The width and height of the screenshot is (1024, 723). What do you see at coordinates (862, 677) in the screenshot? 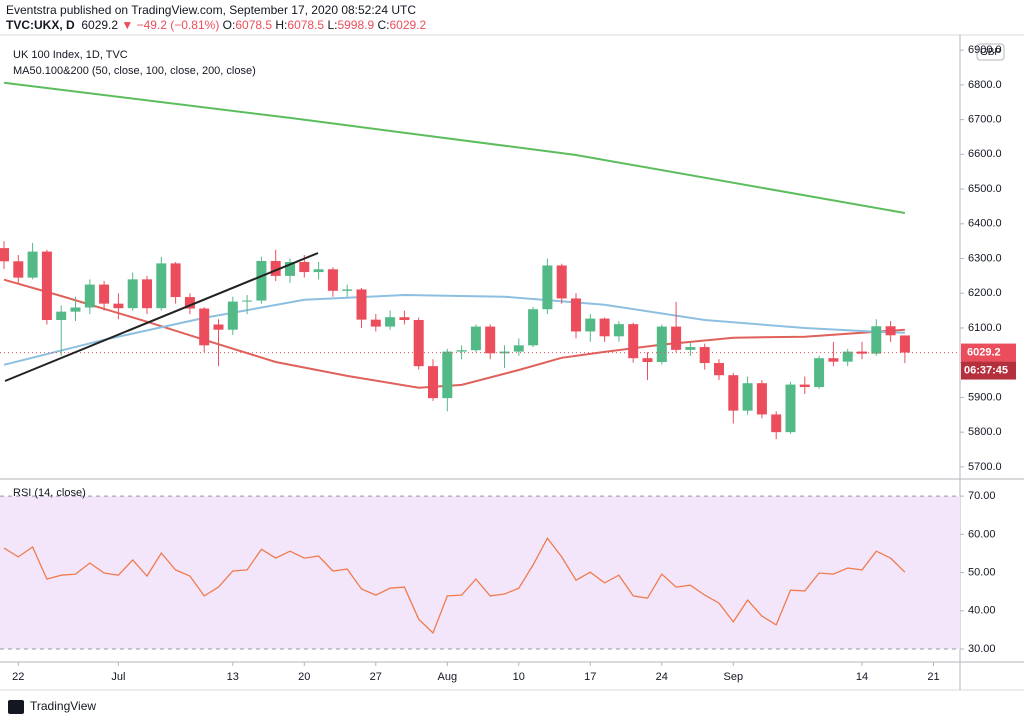
I see `x-tick-label: 14` at bounding box center [862, 677].